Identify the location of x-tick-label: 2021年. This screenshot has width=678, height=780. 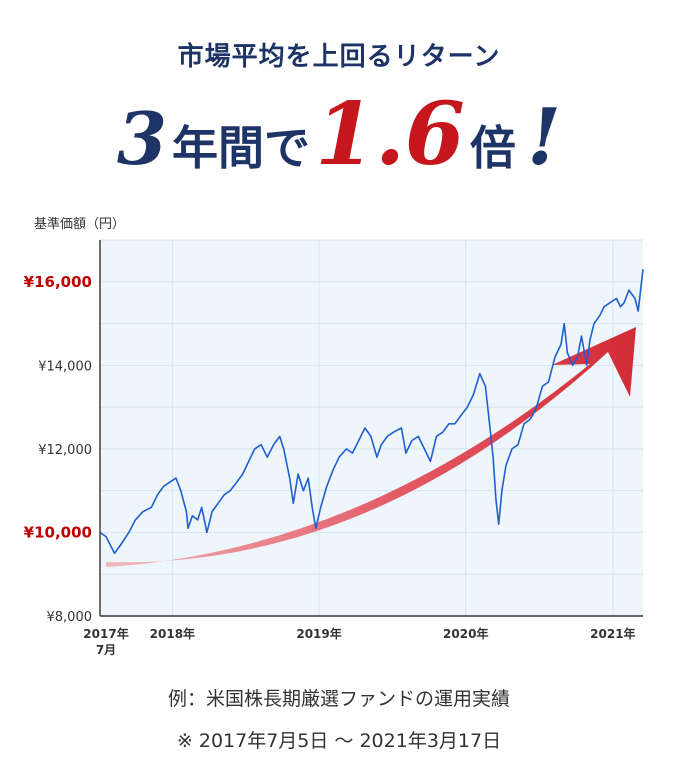
(612, 633).